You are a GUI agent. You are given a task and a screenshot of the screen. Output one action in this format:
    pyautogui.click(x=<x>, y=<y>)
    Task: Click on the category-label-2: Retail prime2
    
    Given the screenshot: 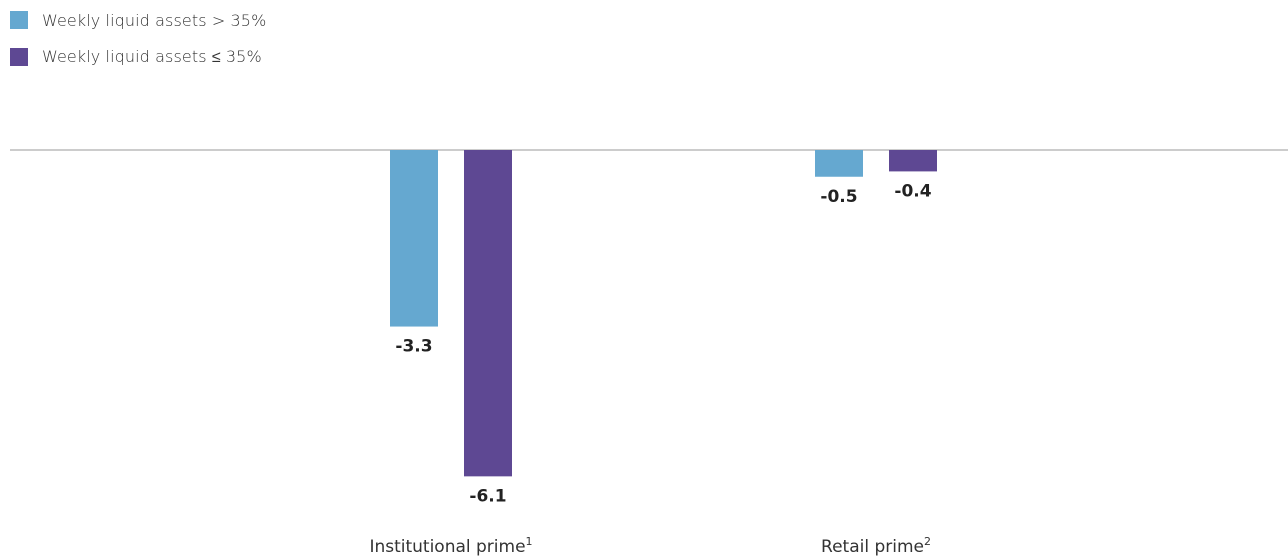 What is the action you would take?
    pyautogui.click(x=876, y=545)
    